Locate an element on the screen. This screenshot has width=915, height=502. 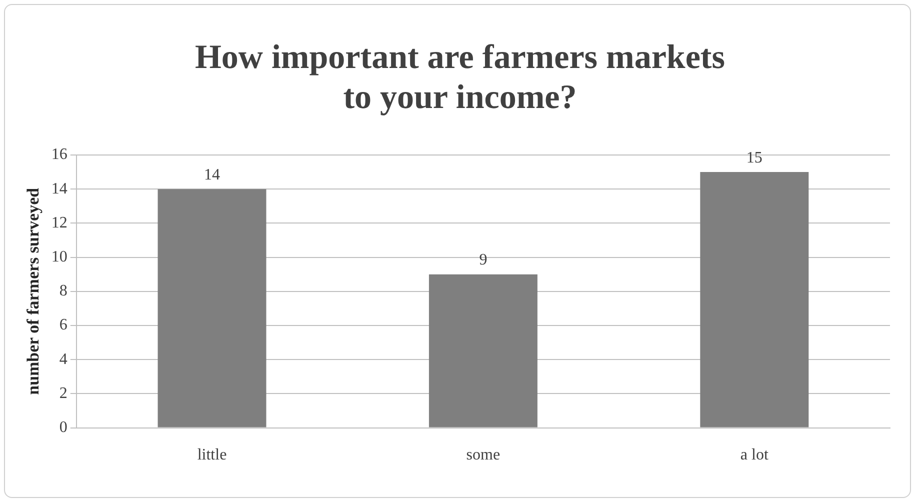
x-tick-label: some is located at coordinates (483, 455).